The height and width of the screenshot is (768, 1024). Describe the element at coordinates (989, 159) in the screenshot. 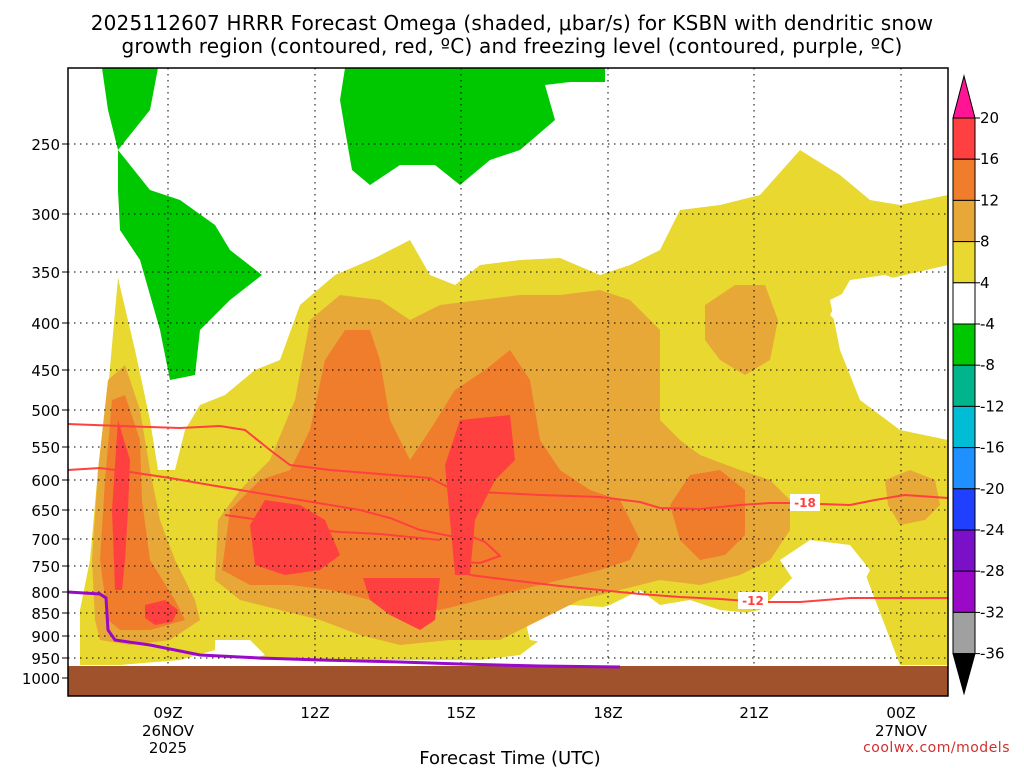

I see `colorbar-label: 16` at that location.